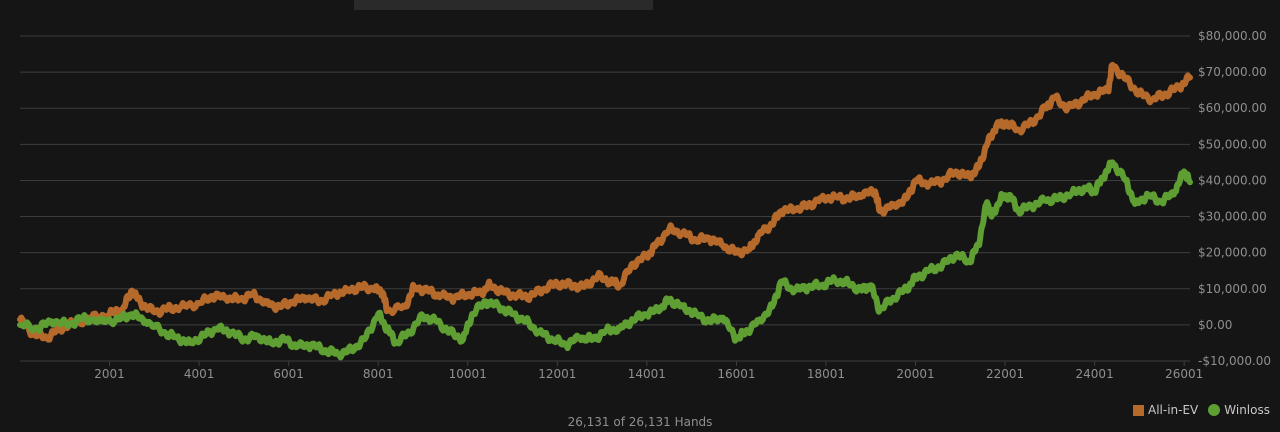  I want to click on x-tick-label: 22001, so click(1005, 374).